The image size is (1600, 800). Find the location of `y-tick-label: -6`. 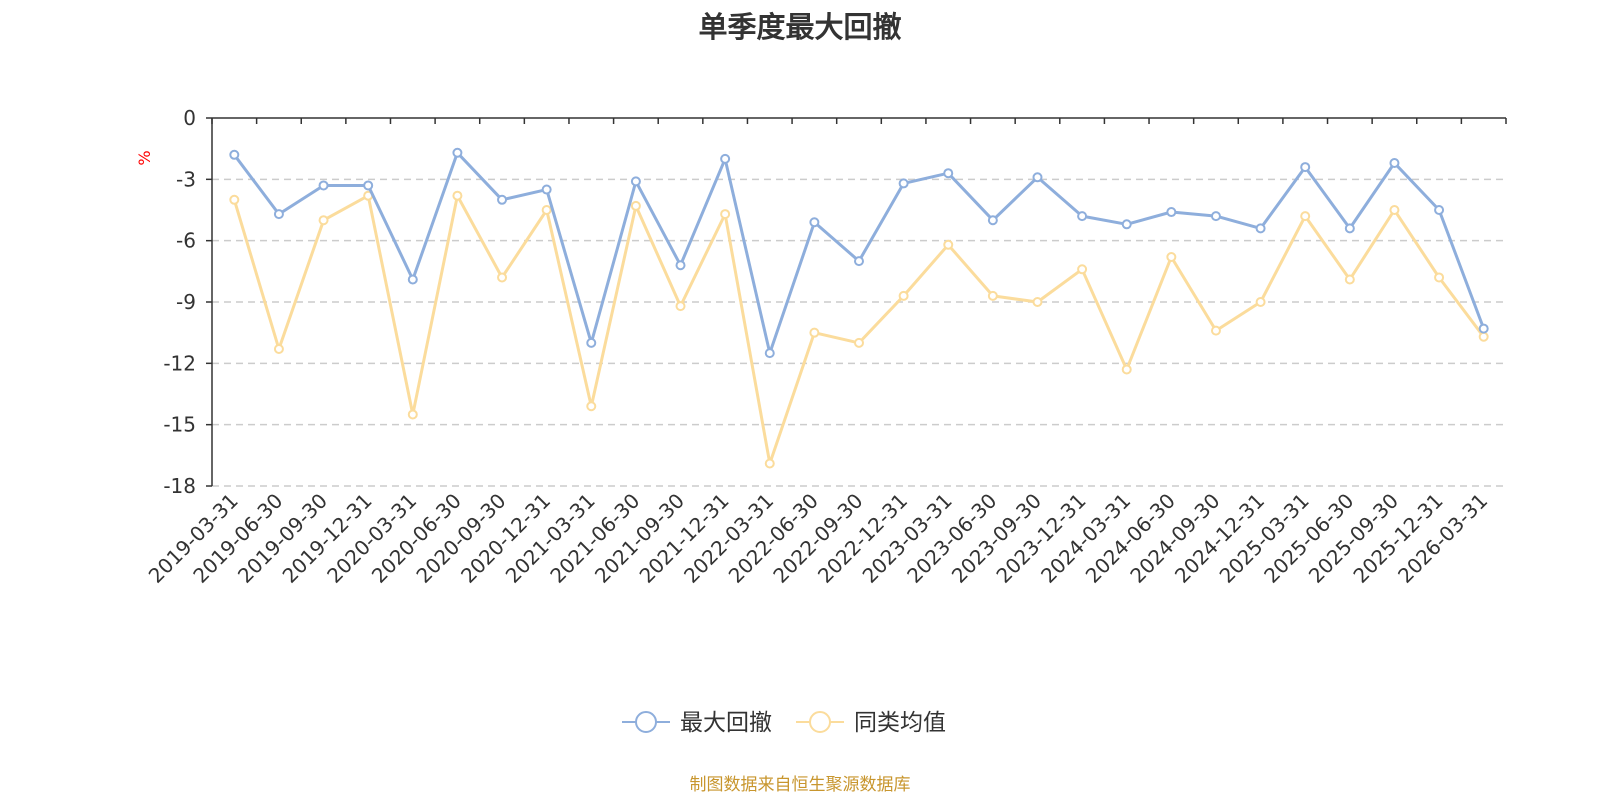

y-tick-label: -6 is located at coordinates (186, 241).